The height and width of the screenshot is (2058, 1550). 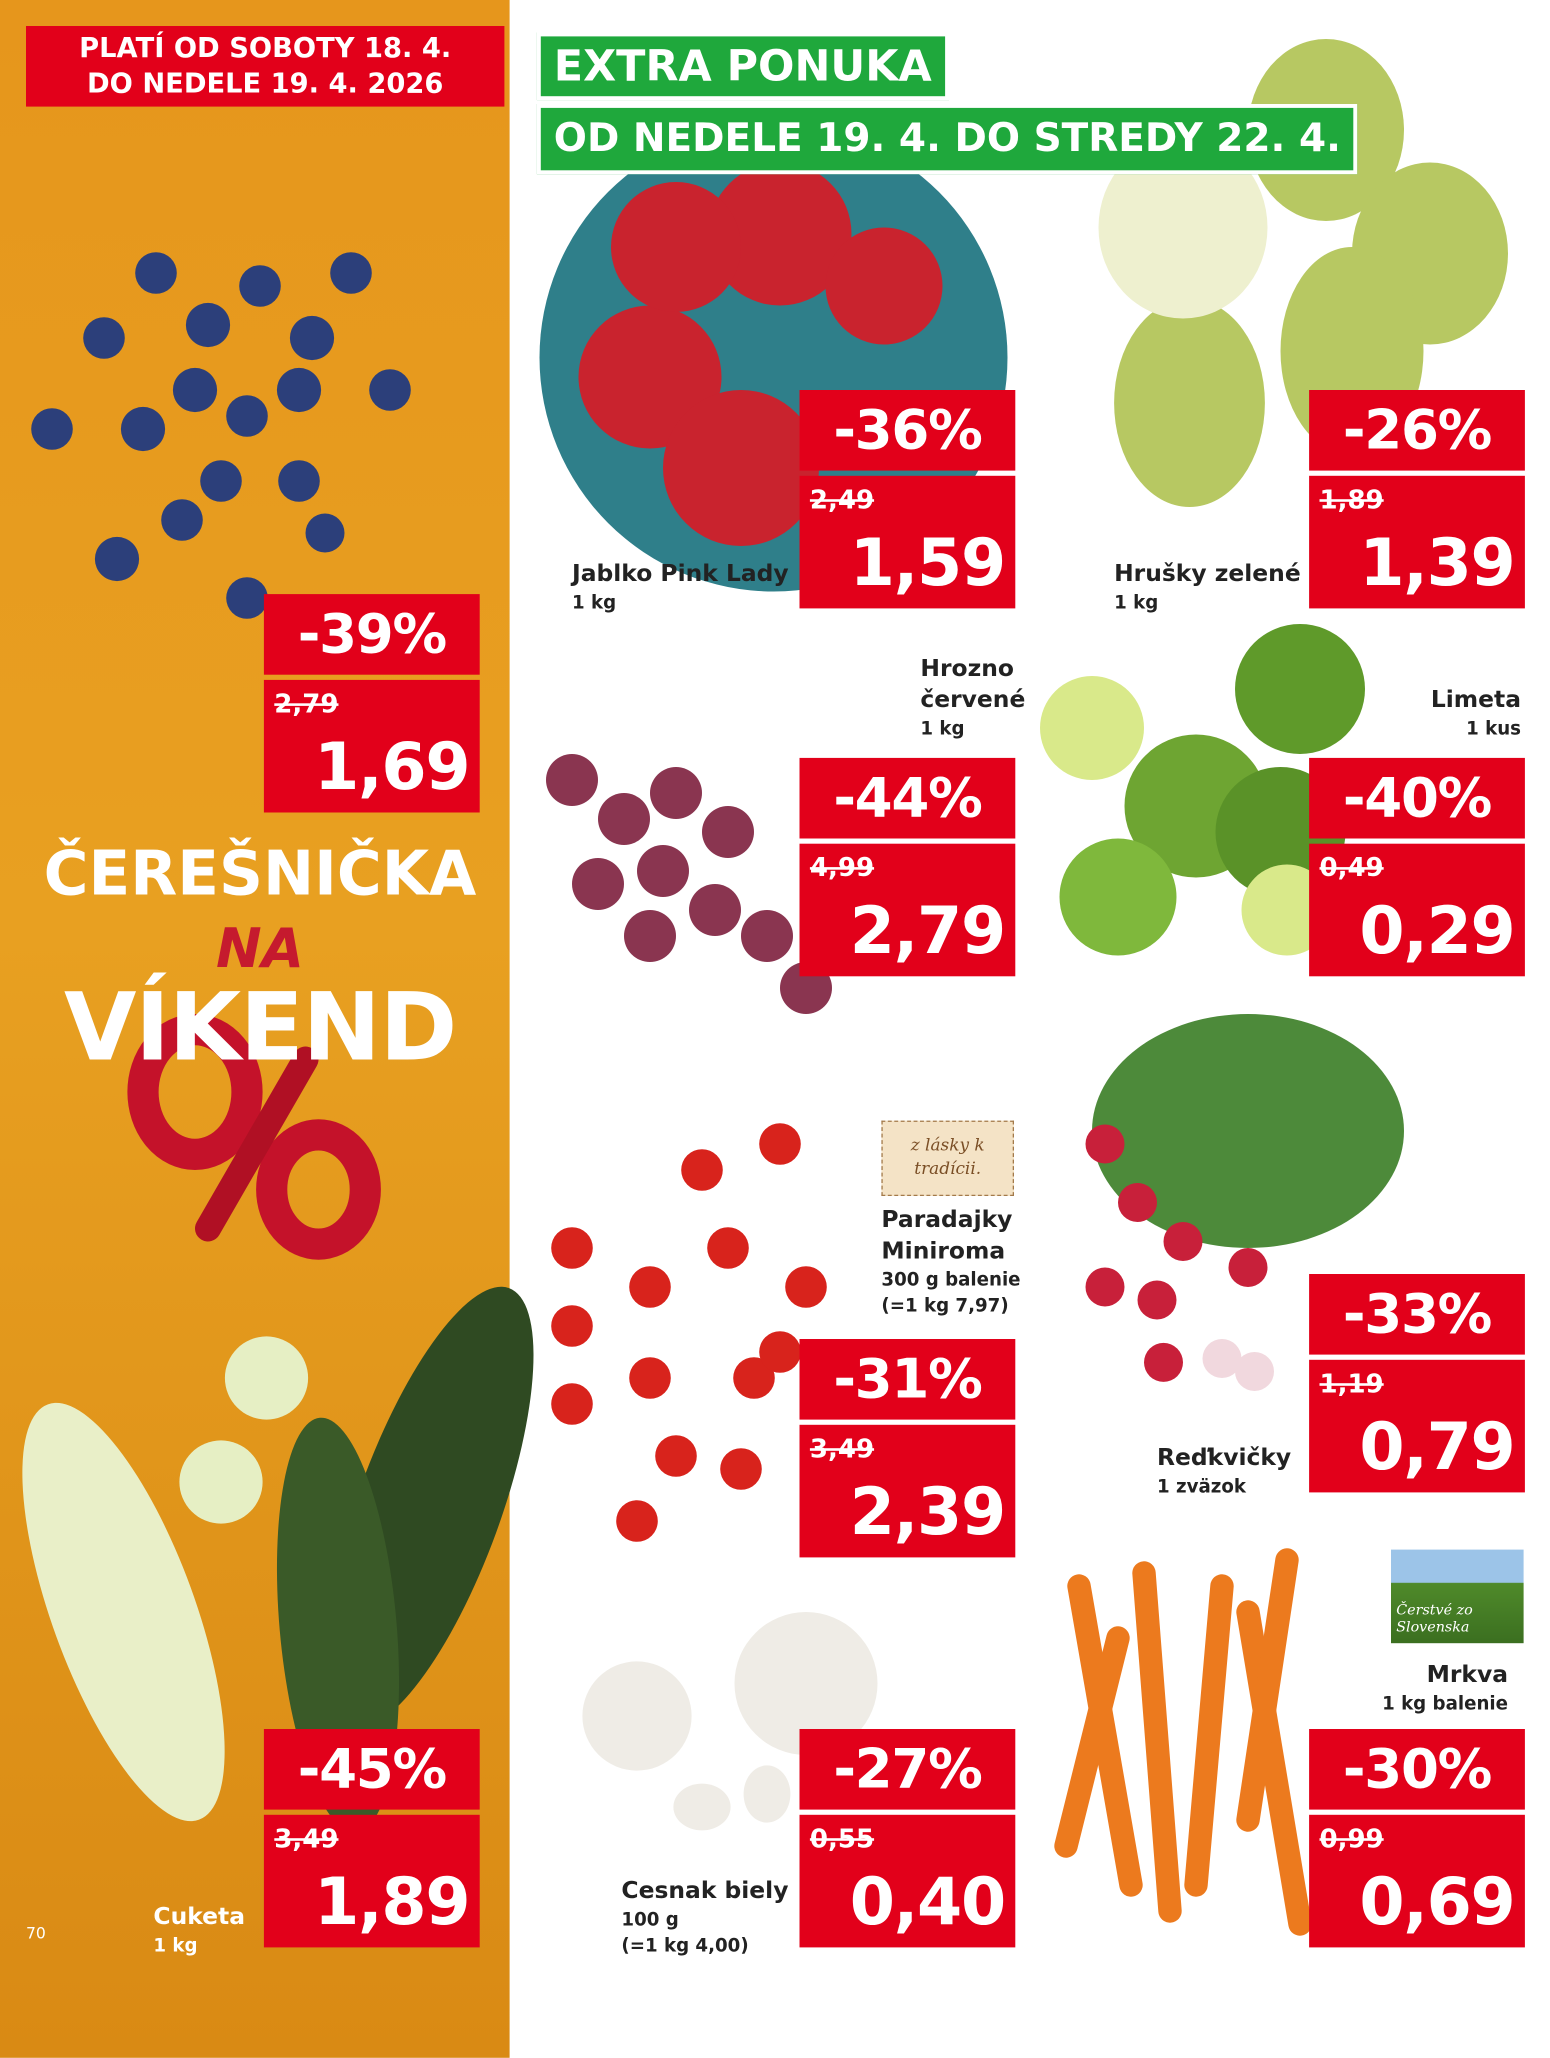 I want to click on product-detail: 1 zväzok, so click(x=1201, y=1487).